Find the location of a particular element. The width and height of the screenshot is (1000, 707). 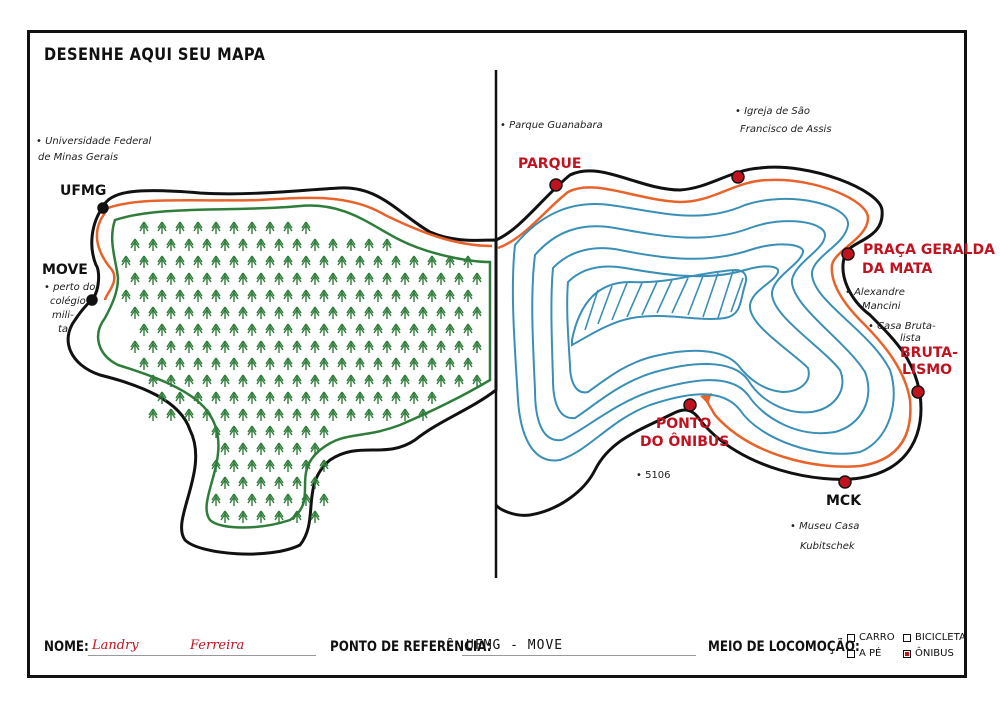

left-orange-route-top is located at coordinates (300, 222).